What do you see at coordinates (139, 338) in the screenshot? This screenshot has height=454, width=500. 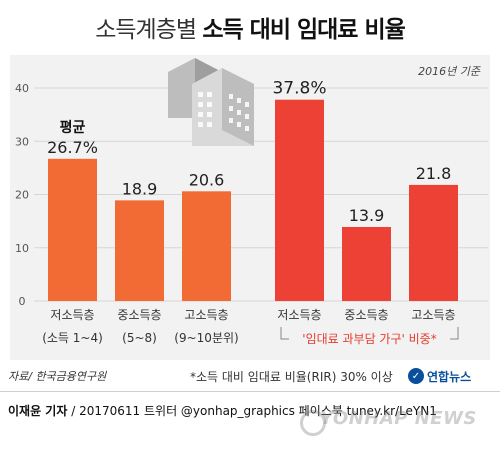 I see `x-sub-label: (5~8)` at bounding box center [139, 338].